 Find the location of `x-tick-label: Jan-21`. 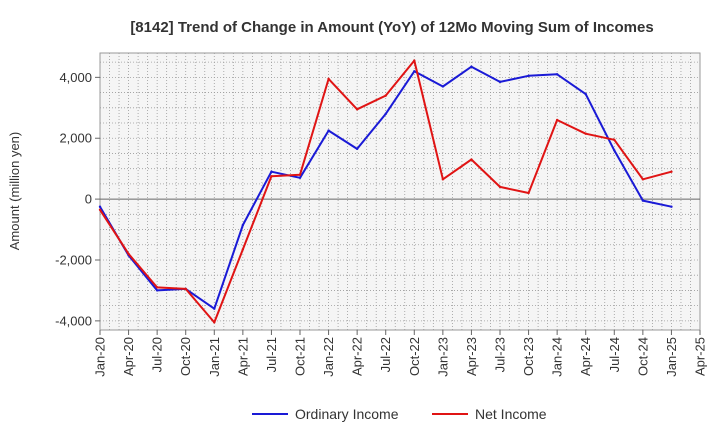

x-tick-label: Jan-21 is located at coordinates (214, 357).